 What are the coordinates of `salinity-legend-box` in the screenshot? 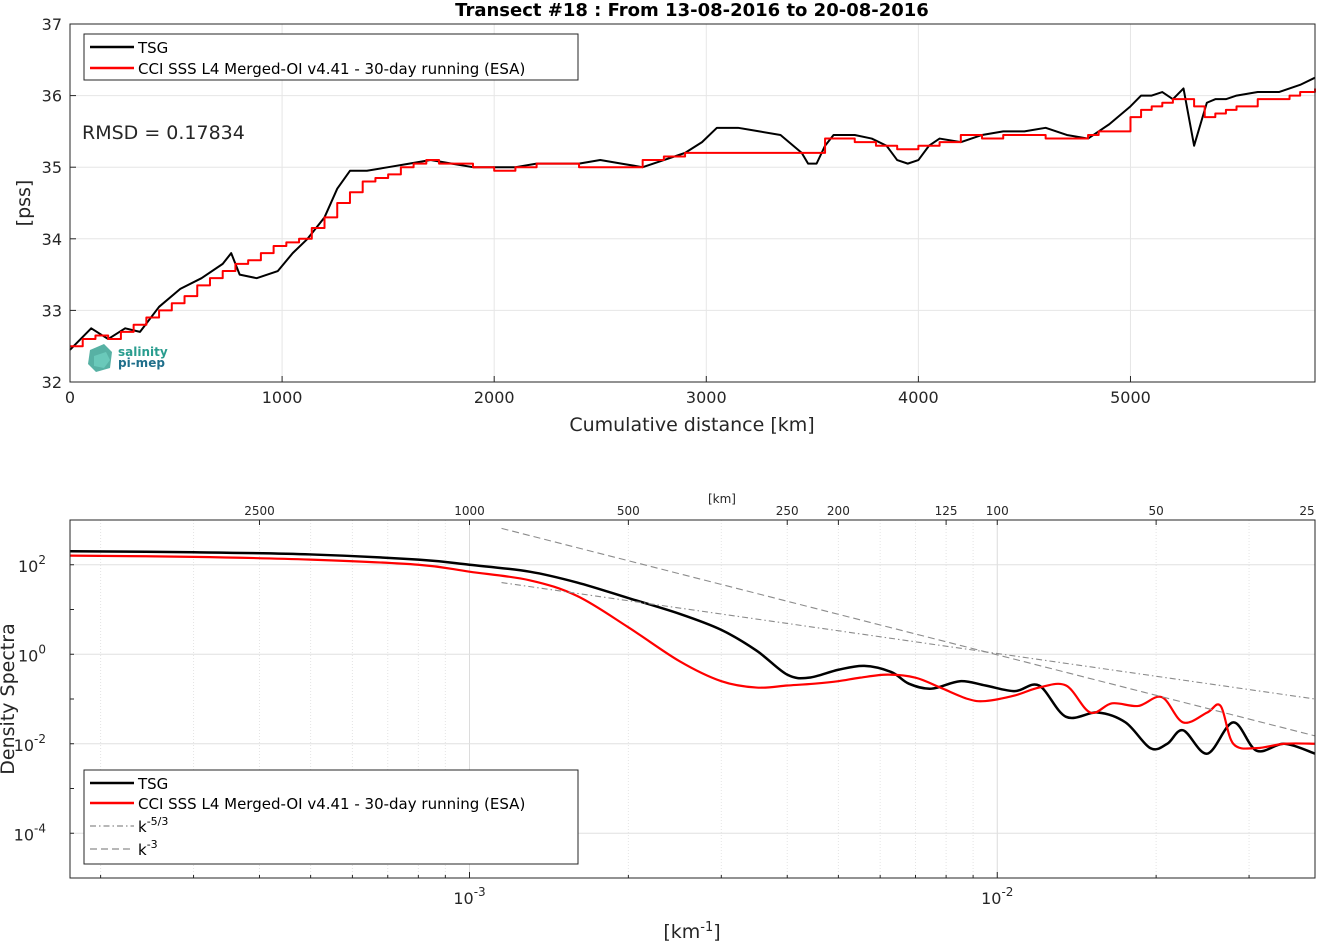 It's located at (331, 57).